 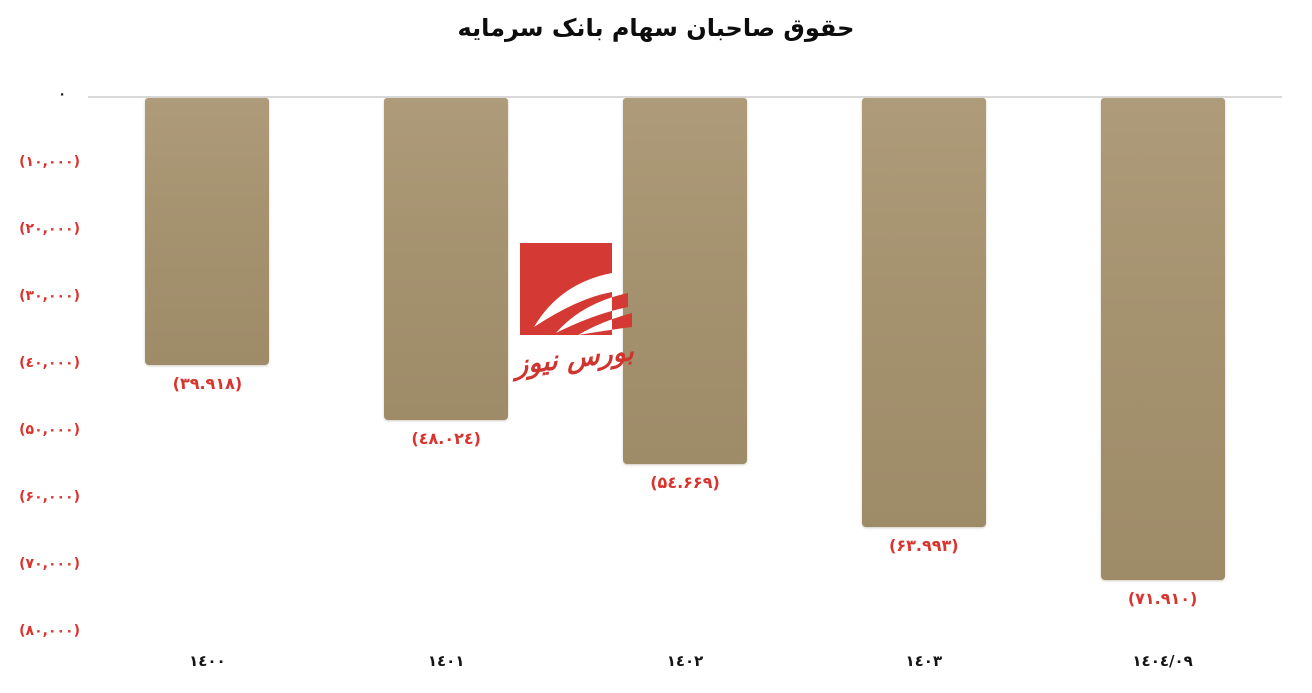 I want to click on y-axis-tick-label: (۲۰,۰۰۰), so click(x=49, y=229).